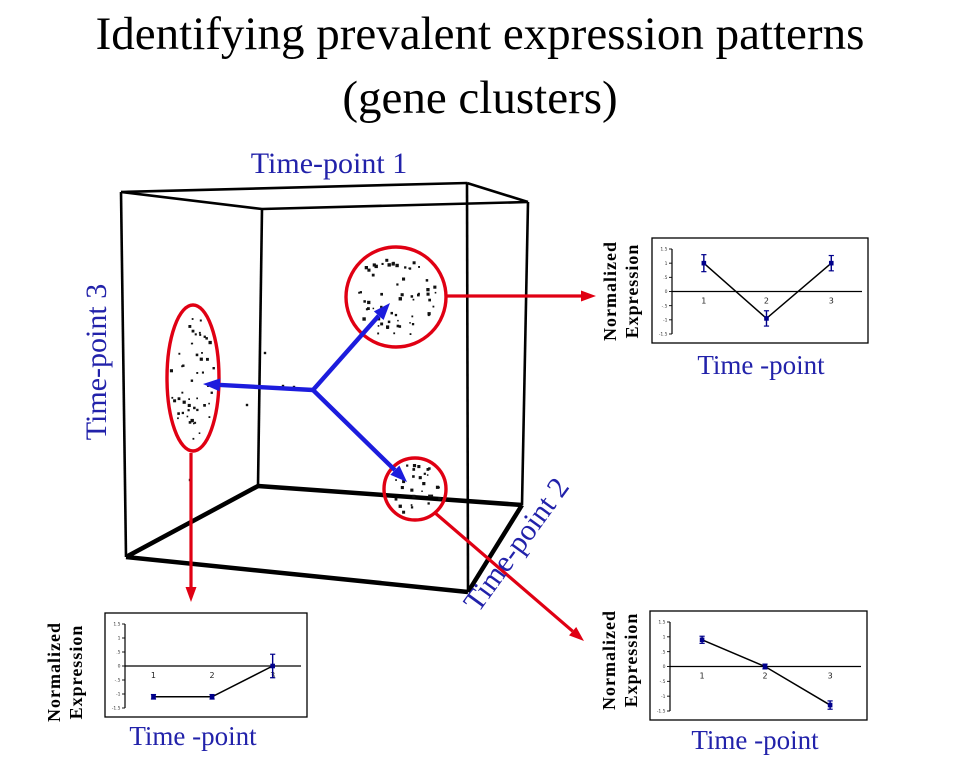 Image resolution: width=960 pixels, height=768 pixels. What do you see at coordinates (831, 301) in the screenshot?
I see `x-tick-label: 3` at bounding box center [831, 301].